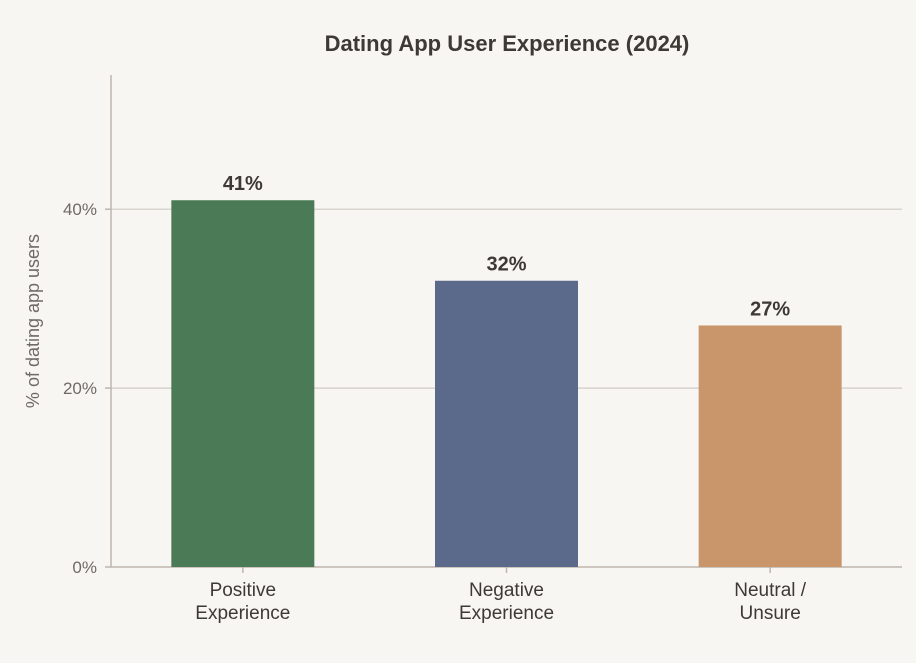 The height and width of the screenshot is (663, 916). What do you see at coordinates (243, 184) in the screenshot?
I see `bar-value-label: 41%` at bounding box center [243, 184].